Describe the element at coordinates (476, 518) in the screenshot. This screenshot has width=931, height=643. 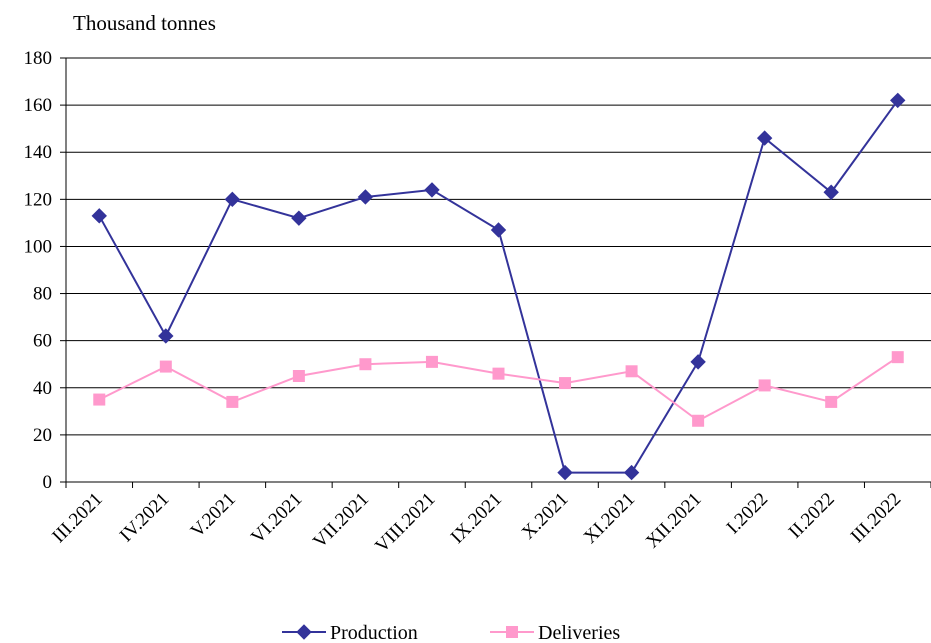
I see `x-tick-label: IX.2021` at that location.